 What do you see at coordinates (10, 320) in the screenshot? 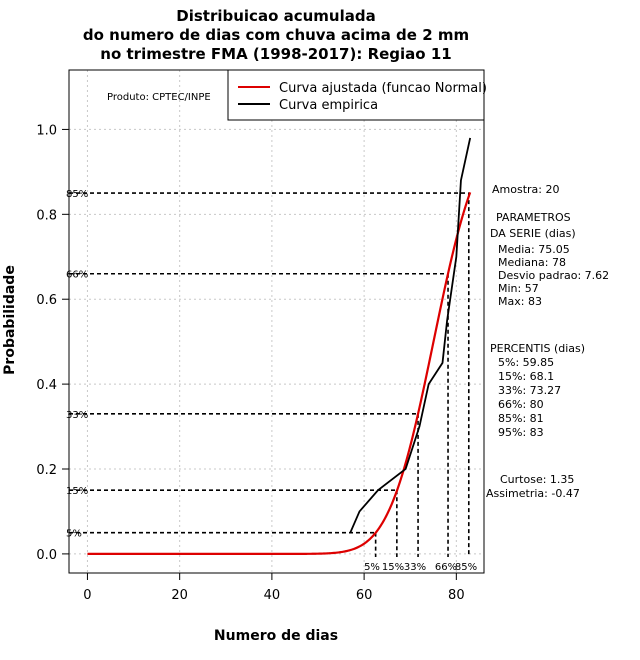
I see `y-axis-label: Probabilidade` at bounding box center [10, 320].